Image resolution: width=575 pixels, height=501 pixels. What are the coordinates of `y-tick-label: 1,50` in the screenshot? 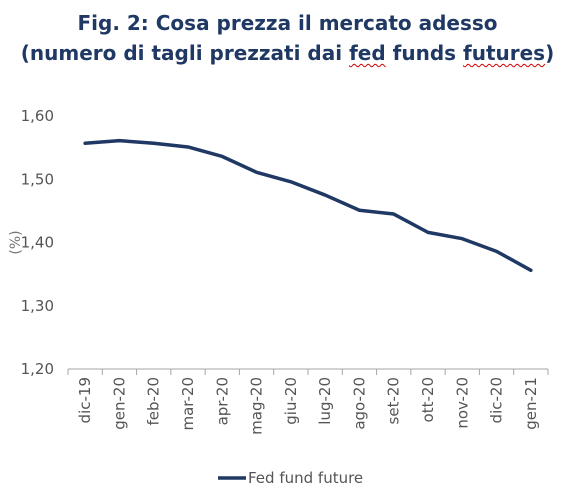 It's located at (37, 179).